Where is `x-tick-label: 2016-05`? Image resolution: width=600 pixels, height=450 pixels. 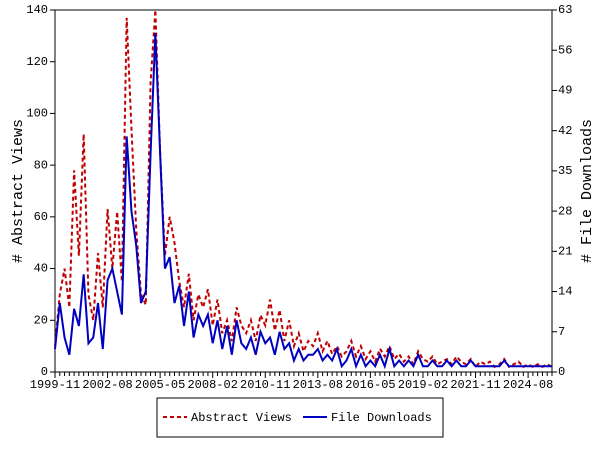
x-tick-label: 2016-05 is located at coordinates (370, 385).